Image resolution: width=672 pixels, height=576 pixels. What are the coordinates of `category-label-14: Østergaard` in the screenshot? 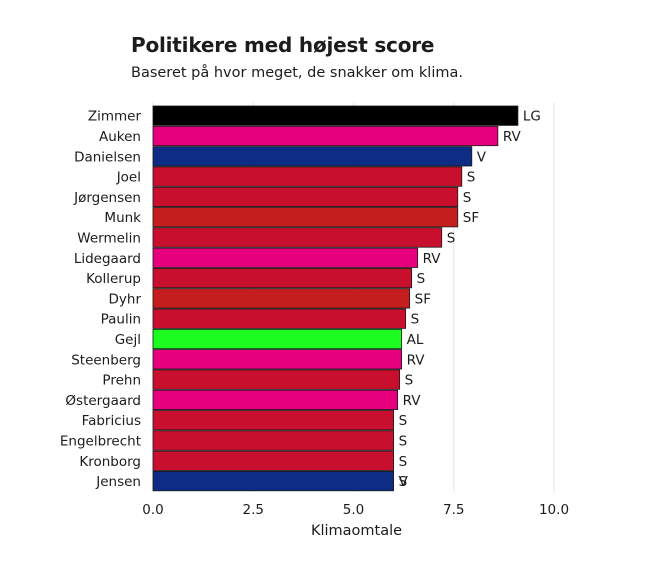 It's located at (103, 401).